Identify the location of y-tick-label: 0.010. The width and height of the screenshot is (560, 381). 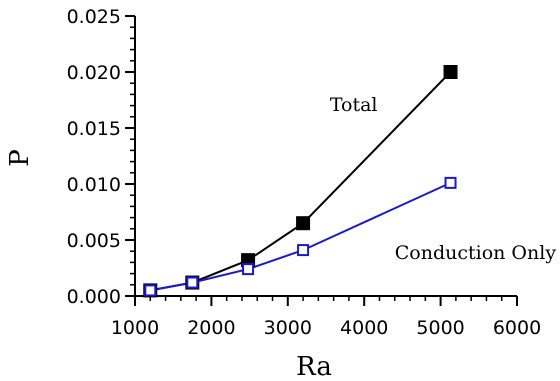
(94, 185).